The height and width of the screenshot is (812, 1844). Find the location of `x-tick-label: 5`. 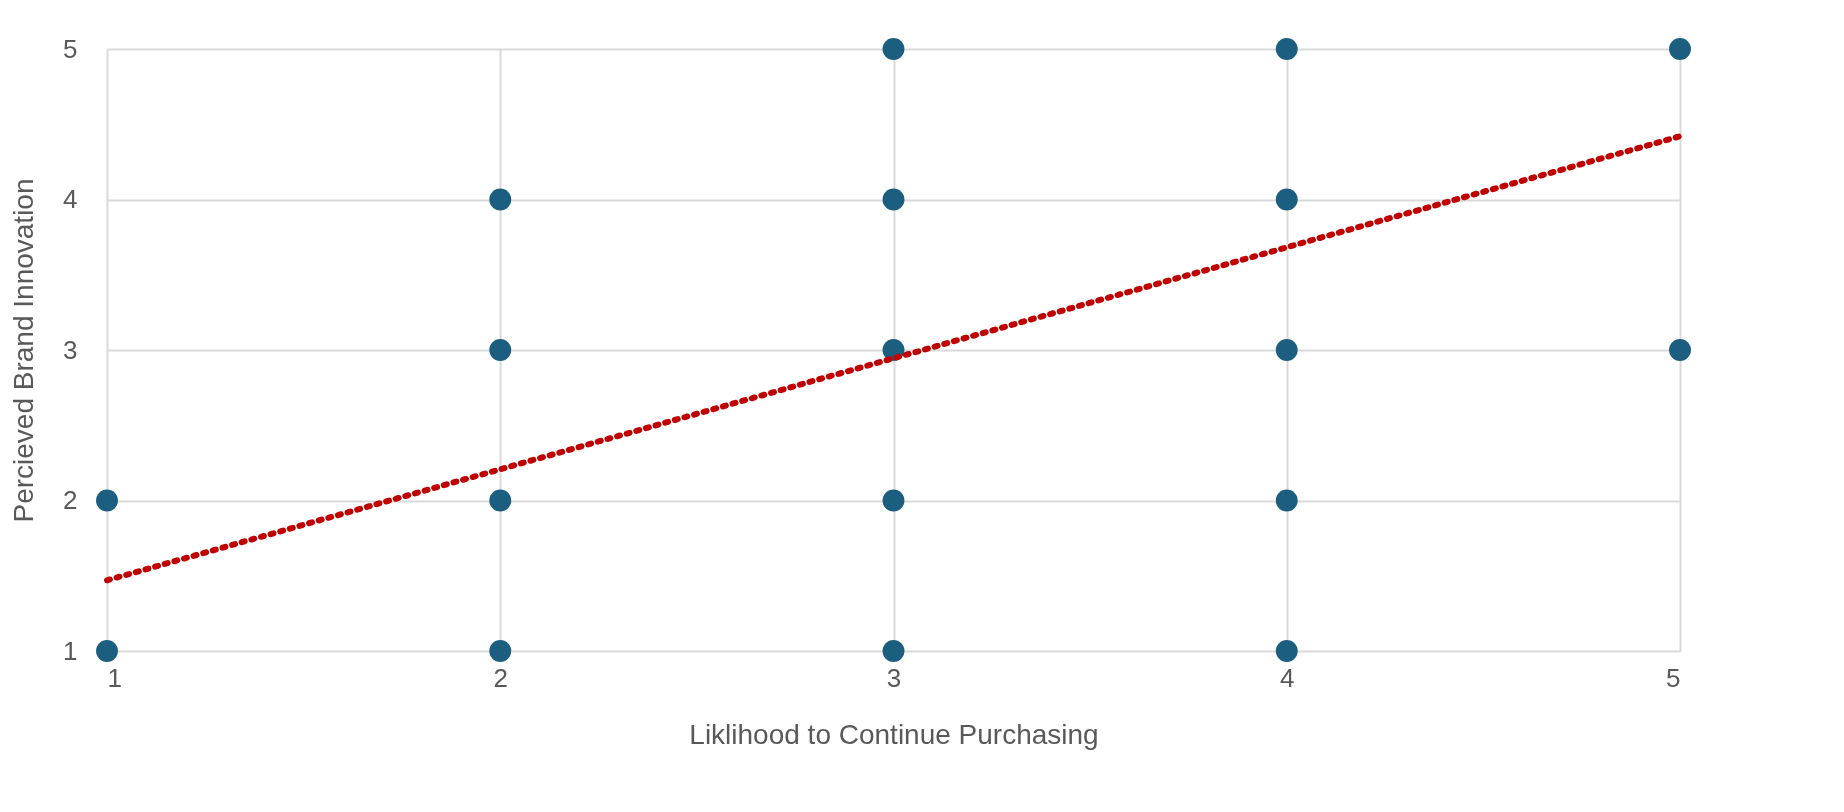

x-tick-label: 5 is located at coordinates (1673, 677).